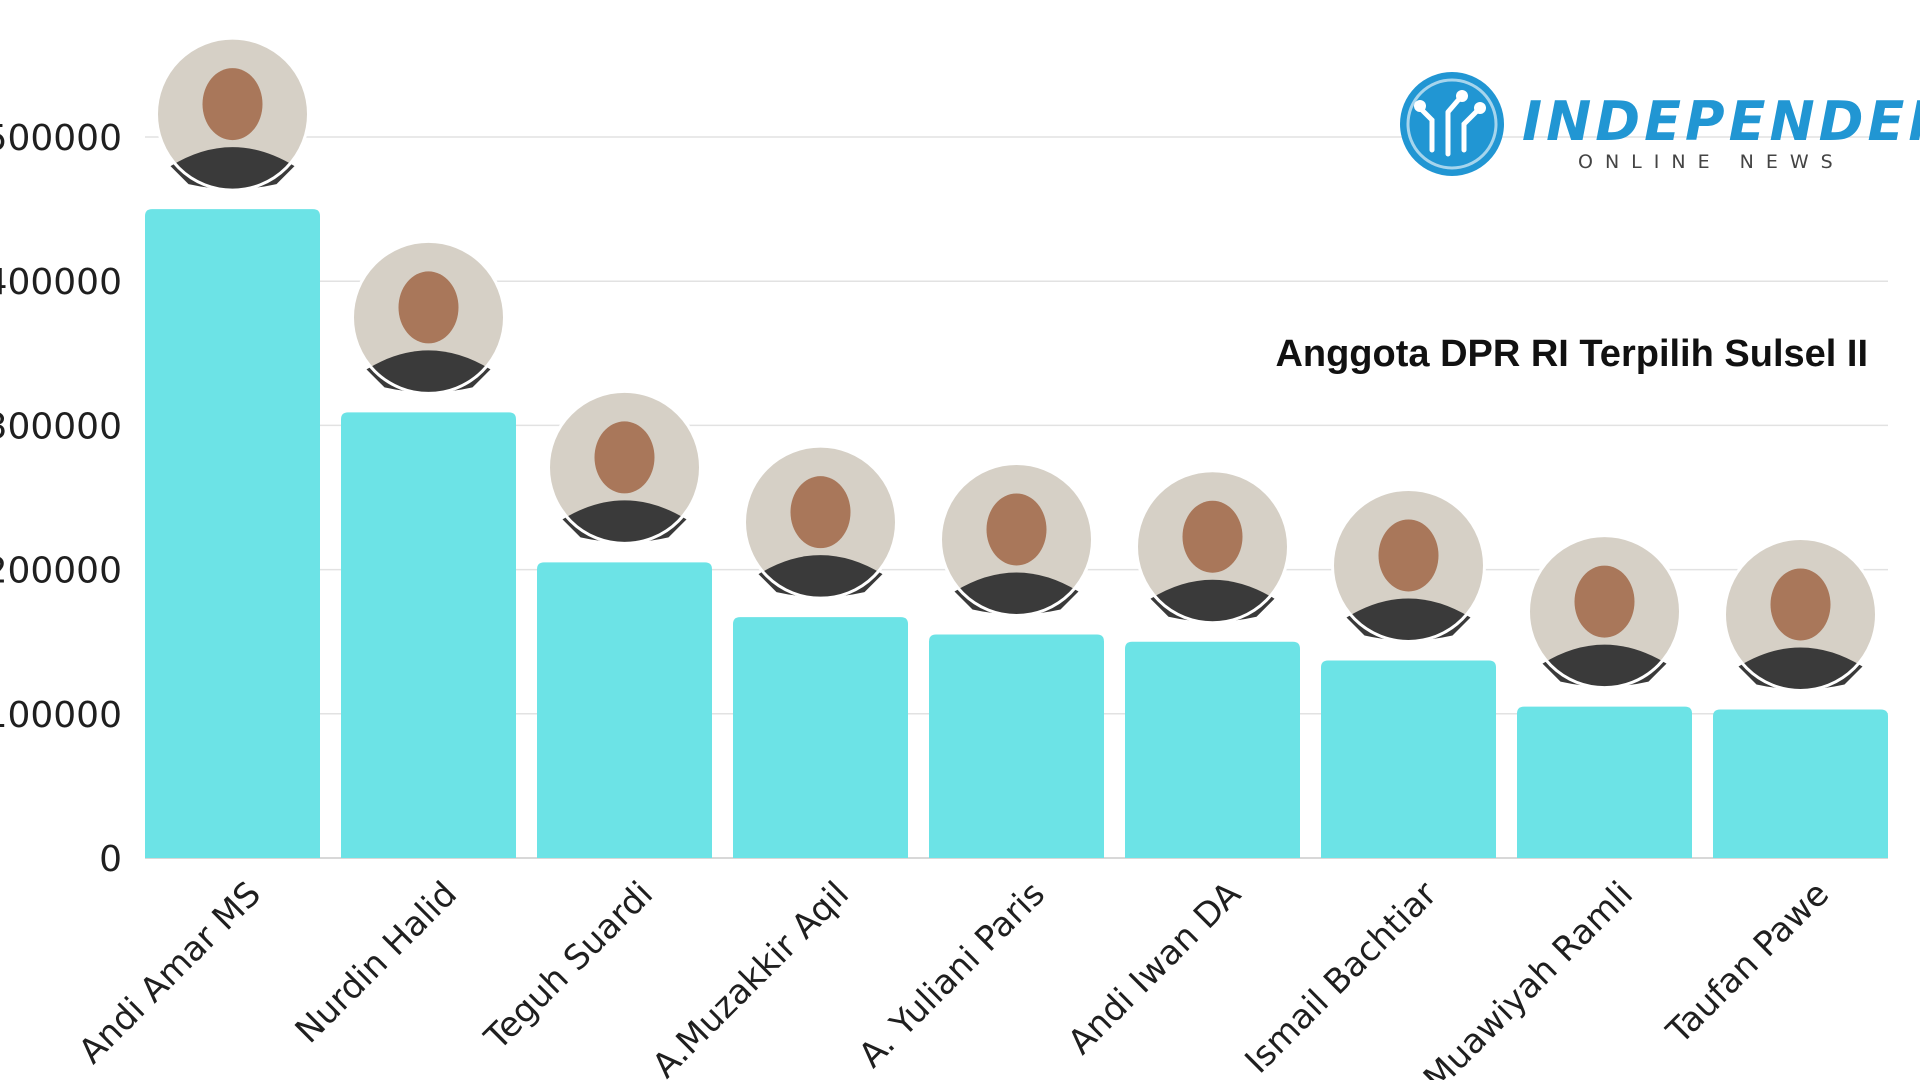 The width and height of the screenshot is (1920, 1080). What do you see at coordinates (1748, 963) in the screenshot?
I see `x-tick-label: Taufan Pawe` at bounding box center [1748, 963].